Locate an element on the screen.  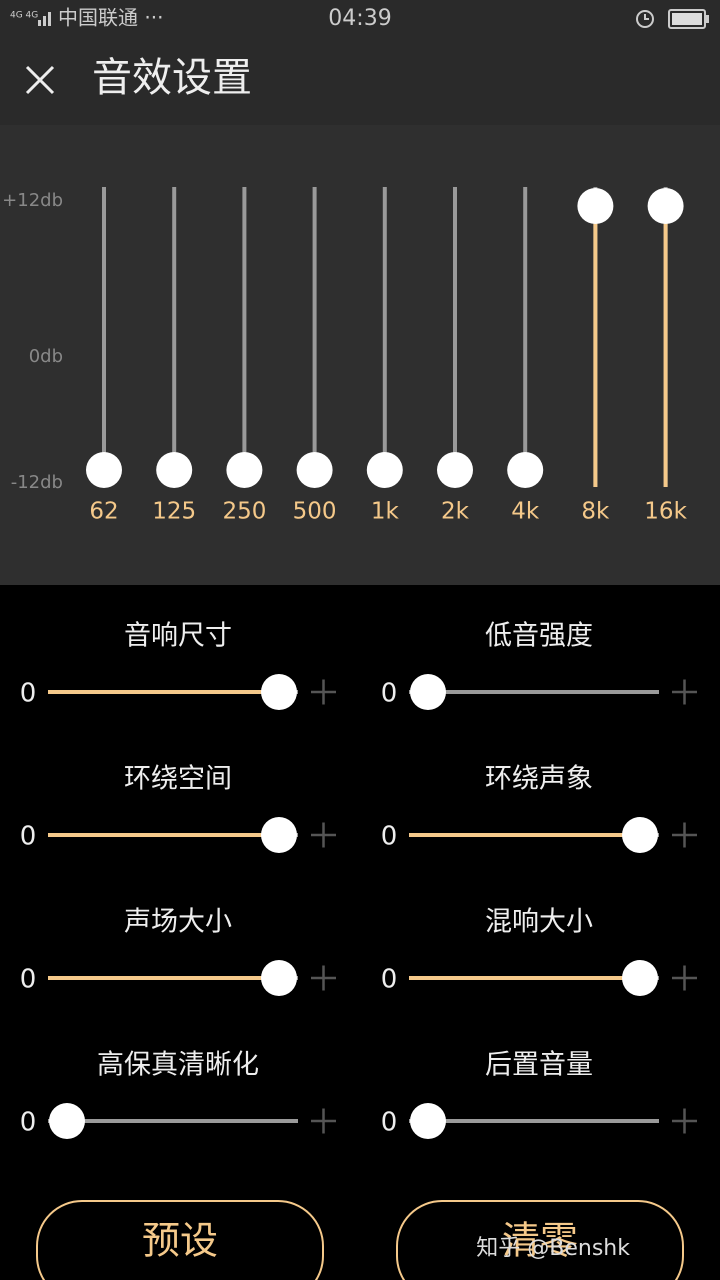
close-button is located at coordinates (40, 80).